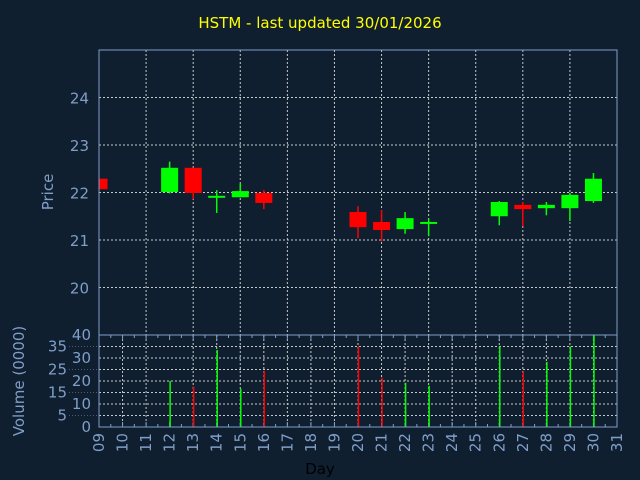  What do you see at coordinates (57, 347) in the screenshot?
I see `volume-tick-label: 35` at bounding box center [57, 347].